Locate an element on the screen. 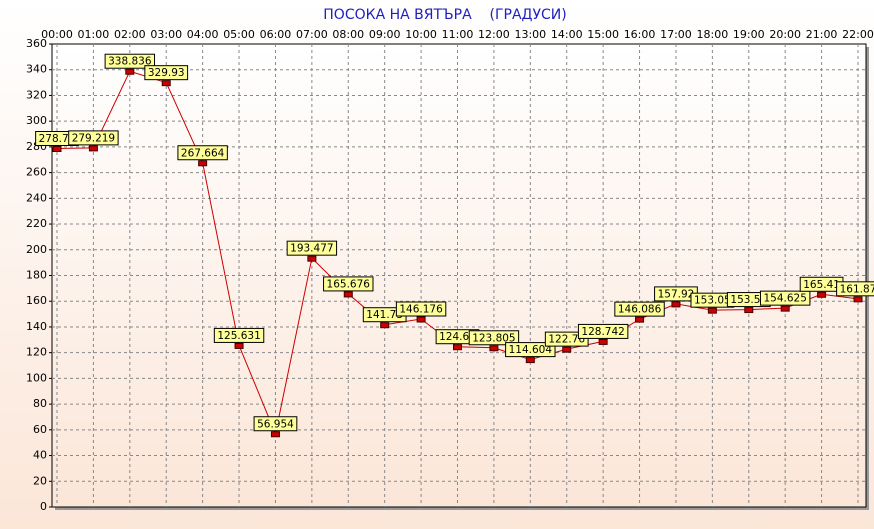 The height and width of the screenshot is (529, 874). data-label-text: 125.631 is located at coordinates (238, 336).